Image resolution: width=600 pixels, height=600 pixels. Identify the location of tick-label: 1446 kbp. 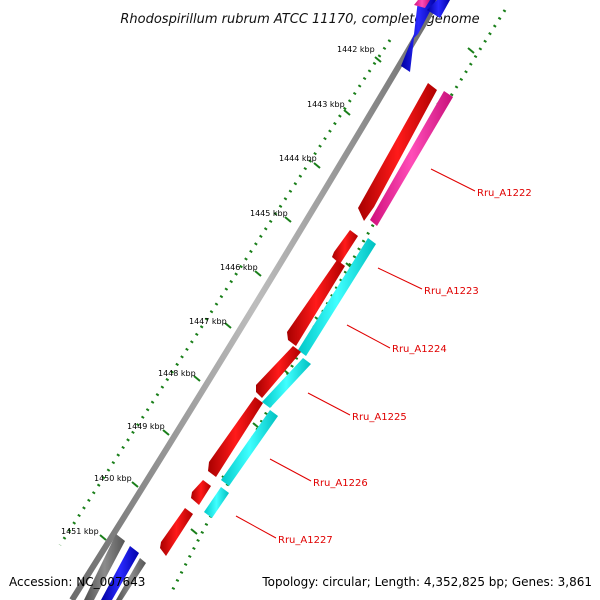
(239, 267).